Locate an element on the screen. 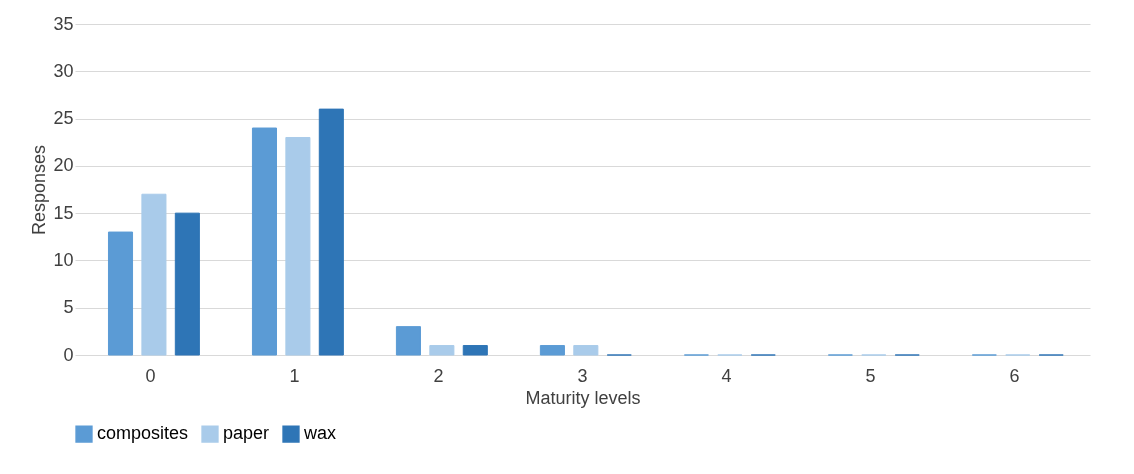  legend-label: wax is located at coordinates (320, 433).